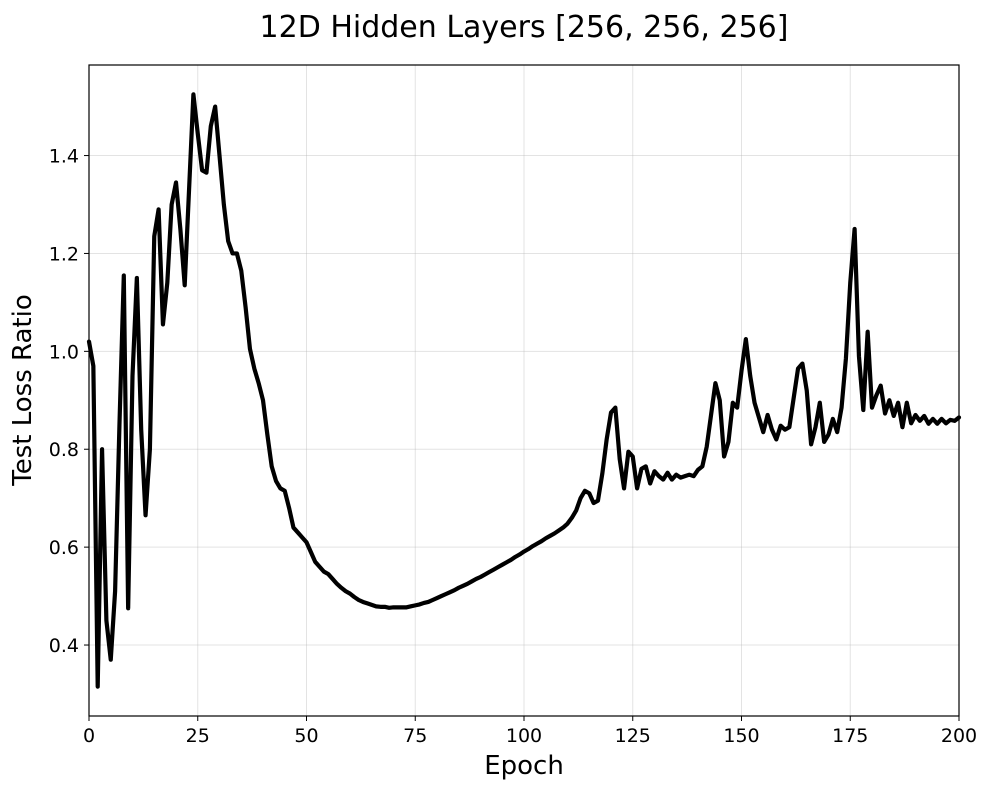 The width and height of the screenshot is (989, 790). I want to click on x-tick-label: 125, so click(633, 736).